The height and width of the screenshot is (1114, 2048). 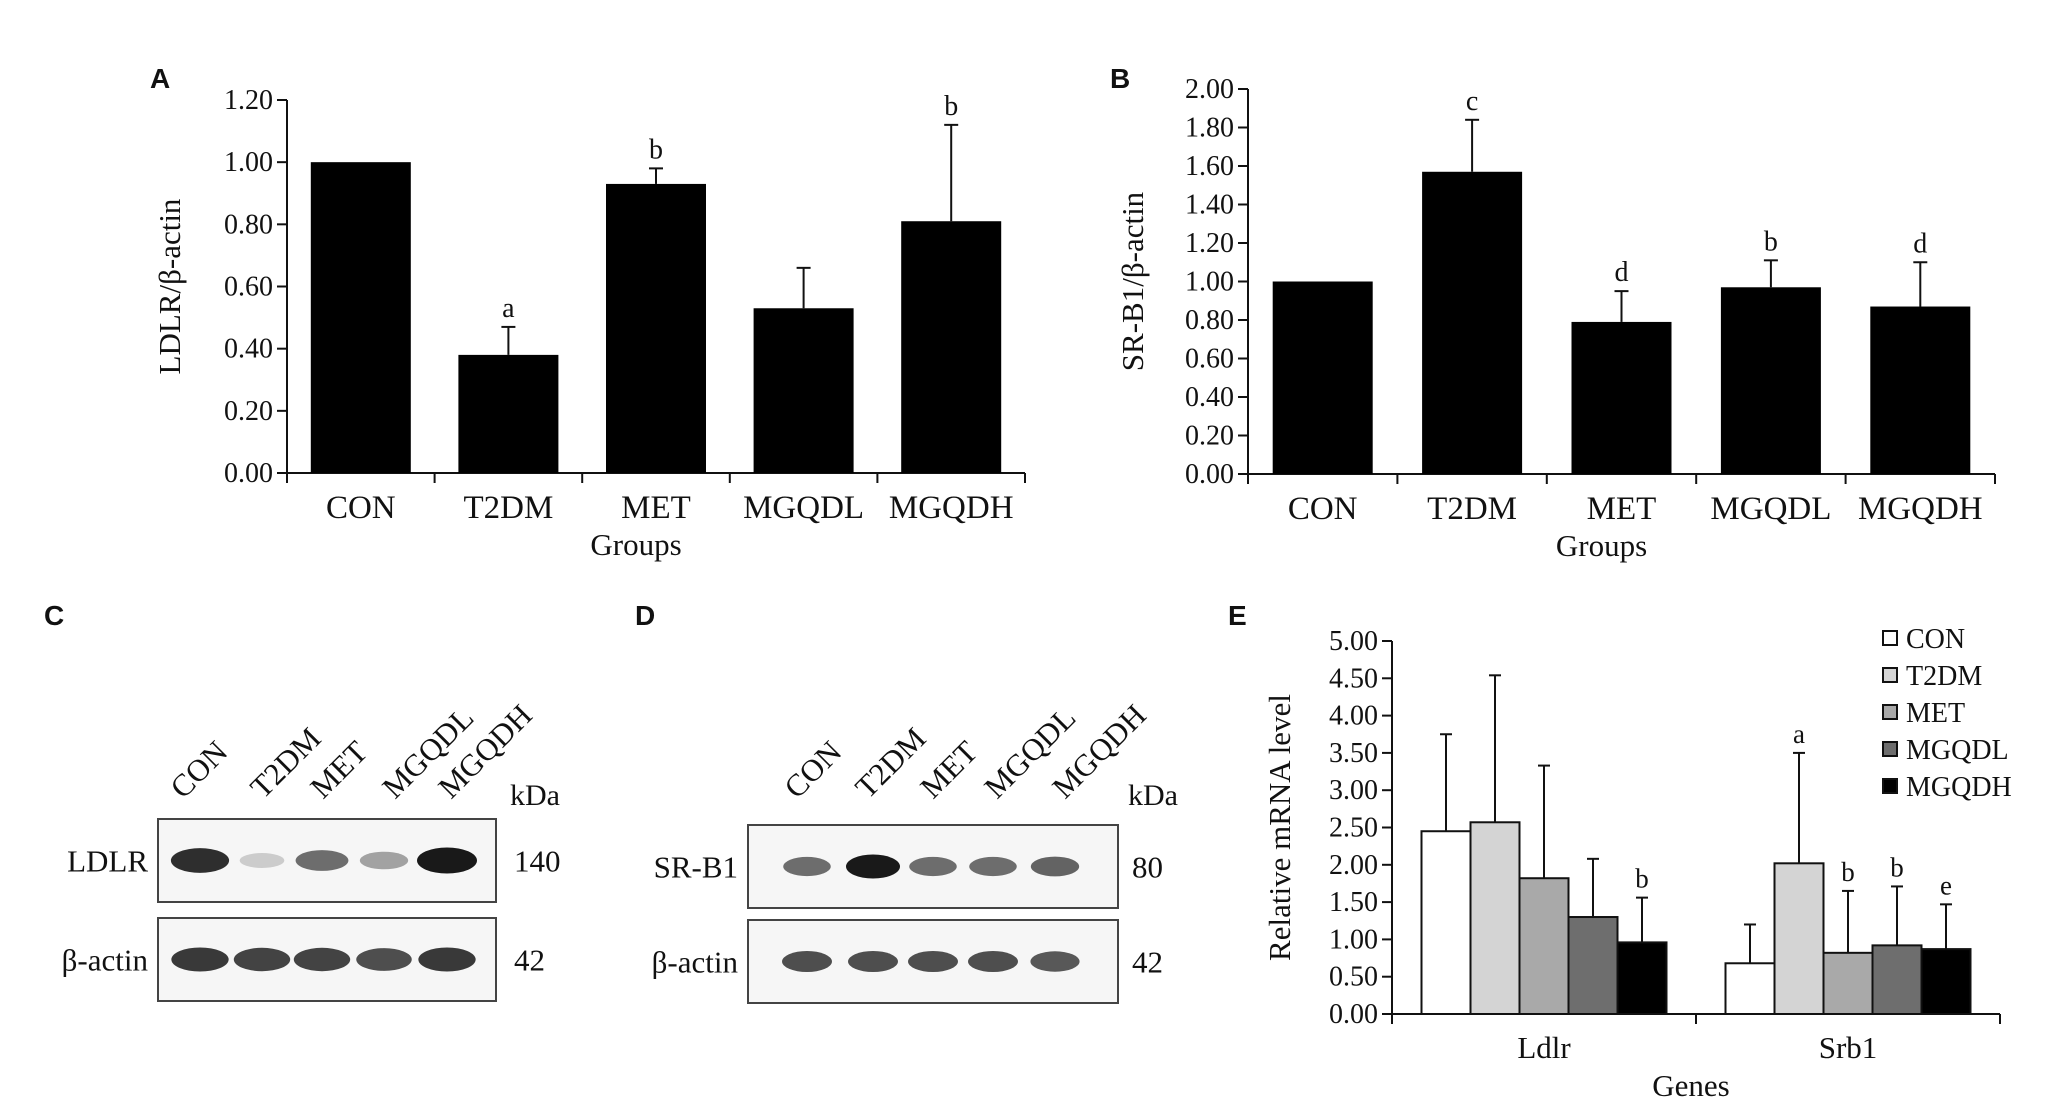 I want to click on y-tick-label: 0.60, so click(x=248, y=287).